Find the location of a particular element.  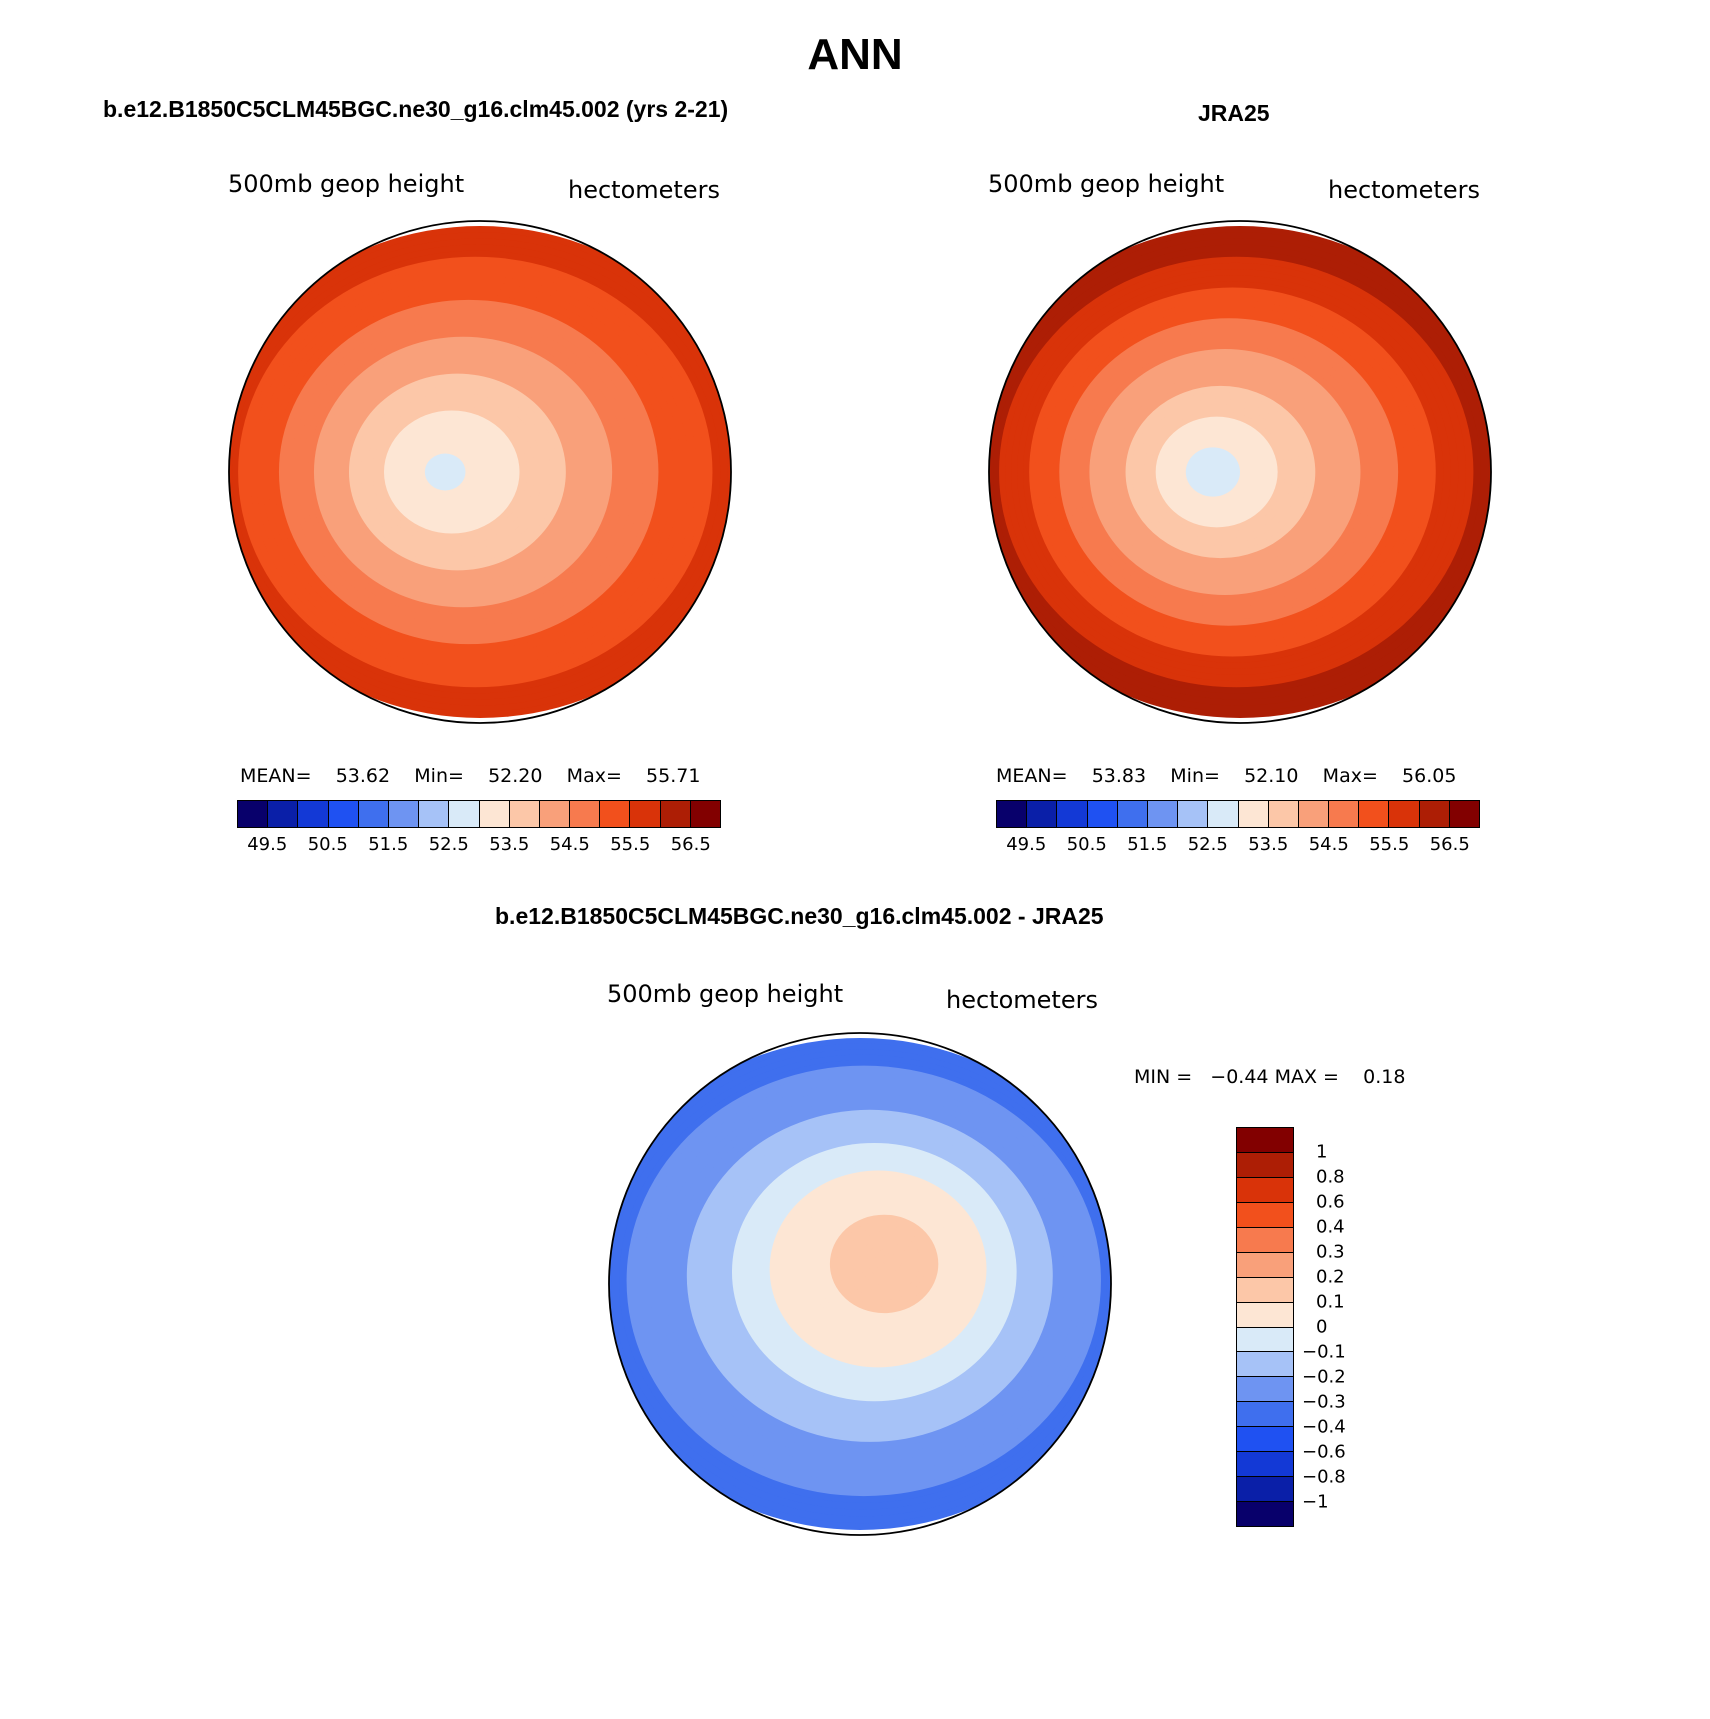

panel1-mean-label: MEAN= is located at coordinates (276, 776).